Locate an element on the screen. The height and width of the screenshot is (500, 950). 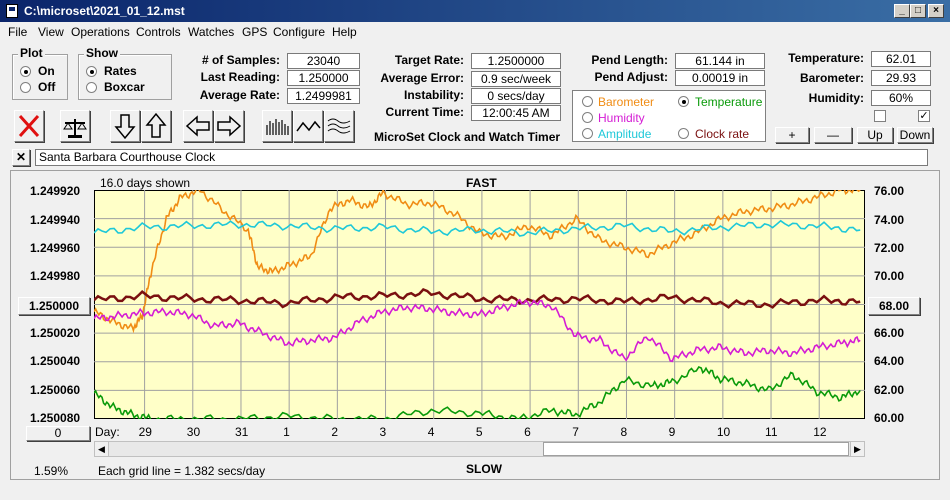
maximize-button: □ is located at coordinates (918, 11).